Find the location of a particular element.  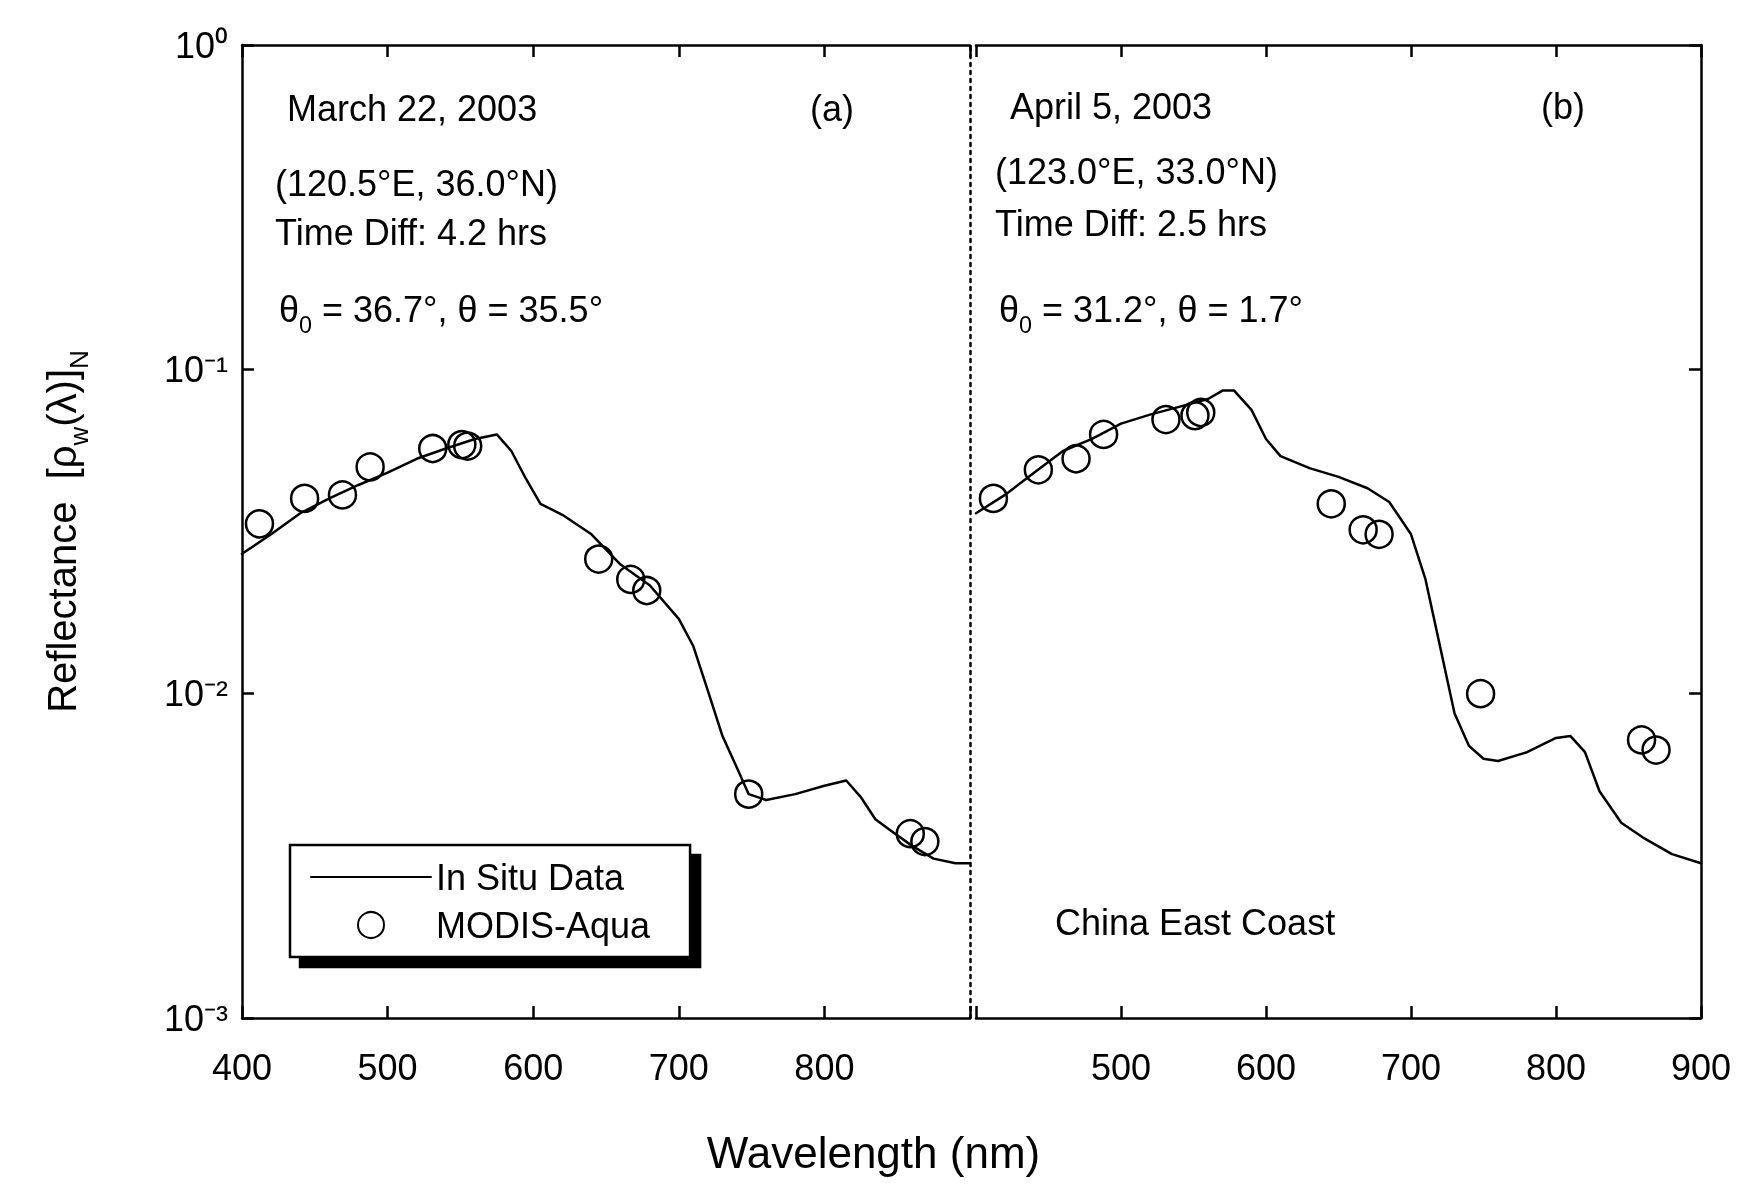

y-tick-label: 10⁰ is located at coordinates (201, 45).